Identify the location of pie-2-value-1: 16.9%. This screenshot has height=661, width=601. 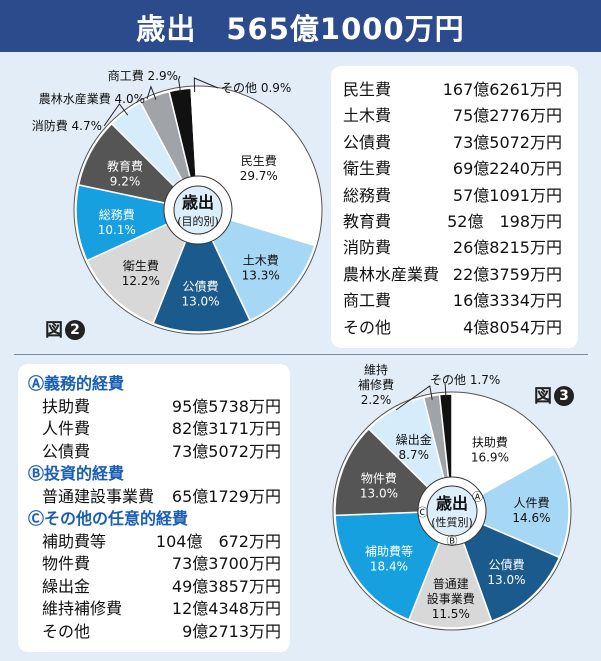
(490, 457).